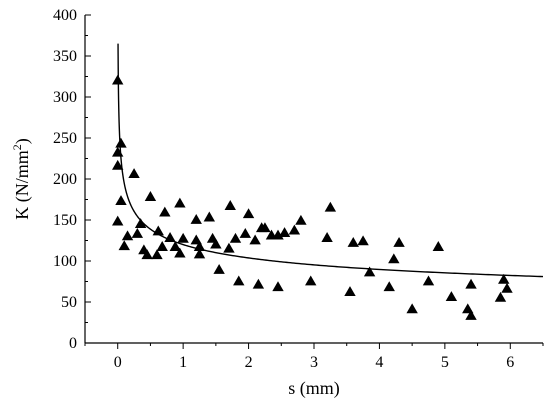 This screenshot has height=404, width=550. Describe the element at coordinates (65, 261) in the screenshot. I see `y-tick-label: 100` at that location.